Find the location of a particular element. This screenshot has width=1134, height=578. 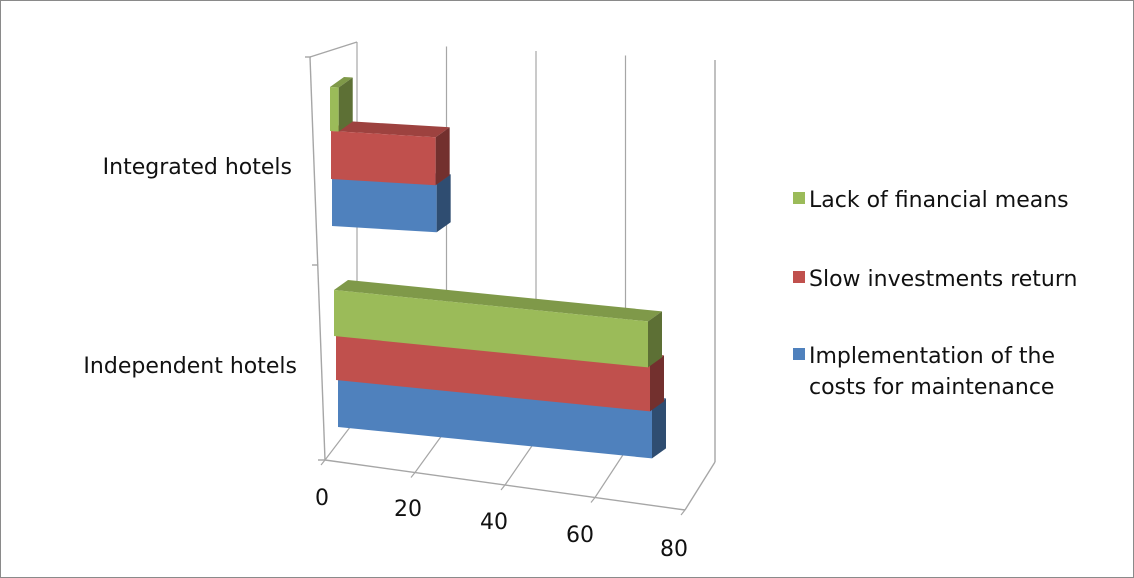

x-tick-label-0: 0 is located at coordinates (322, 498).